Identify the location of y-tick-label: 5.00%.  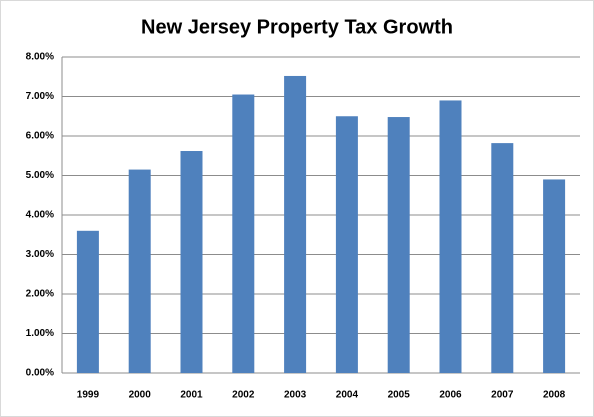
(40, 175).